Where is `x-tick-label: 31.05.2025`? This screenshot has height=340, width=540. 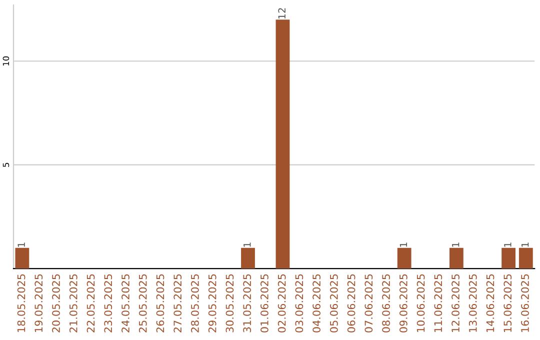
x-tick-label: 31.05.2025 is located at coordinates (247, 303).